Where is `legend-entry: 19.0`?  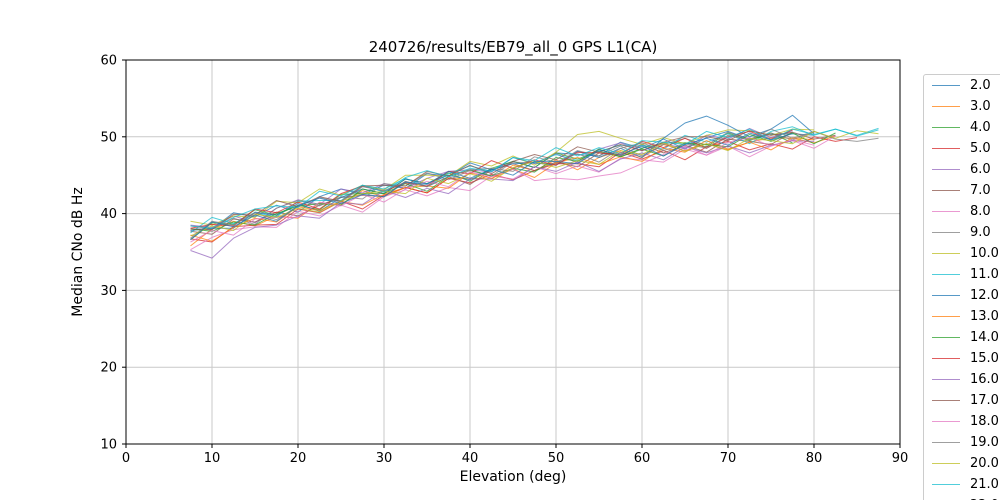
legend-entry: 19.0 is located at coordinates (966, 442).